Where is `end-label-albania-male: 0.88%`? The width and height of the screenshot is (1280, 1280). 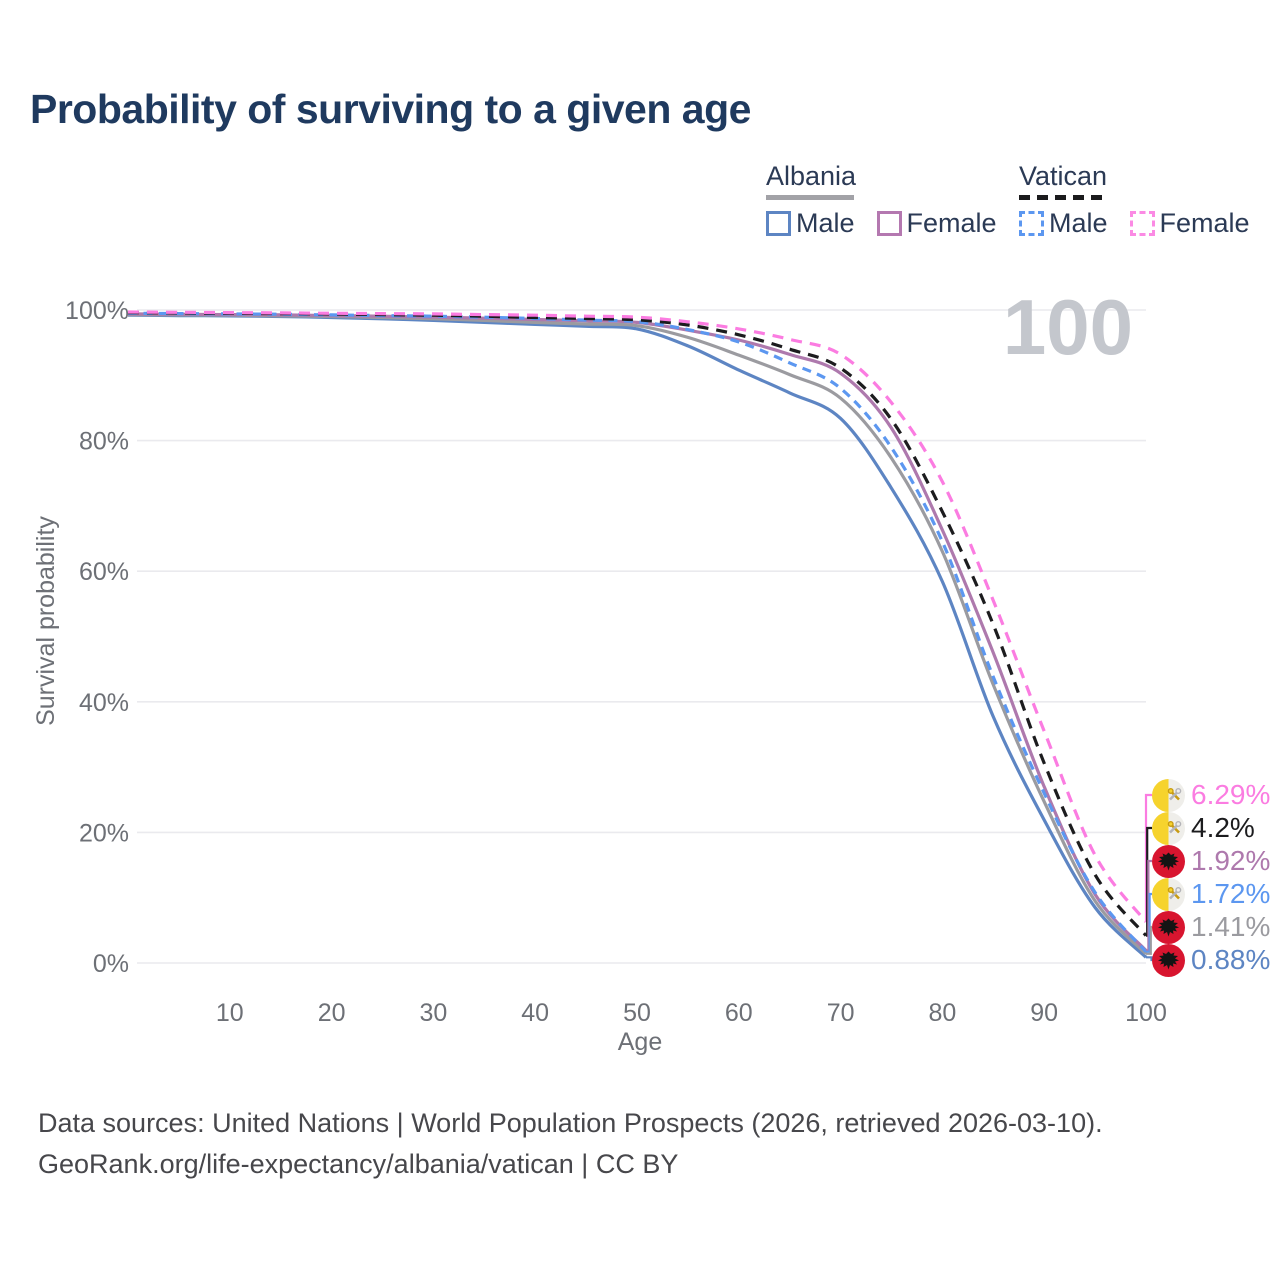 end-label-albania-male: 0.88% is located at coordinates (1211, 960).